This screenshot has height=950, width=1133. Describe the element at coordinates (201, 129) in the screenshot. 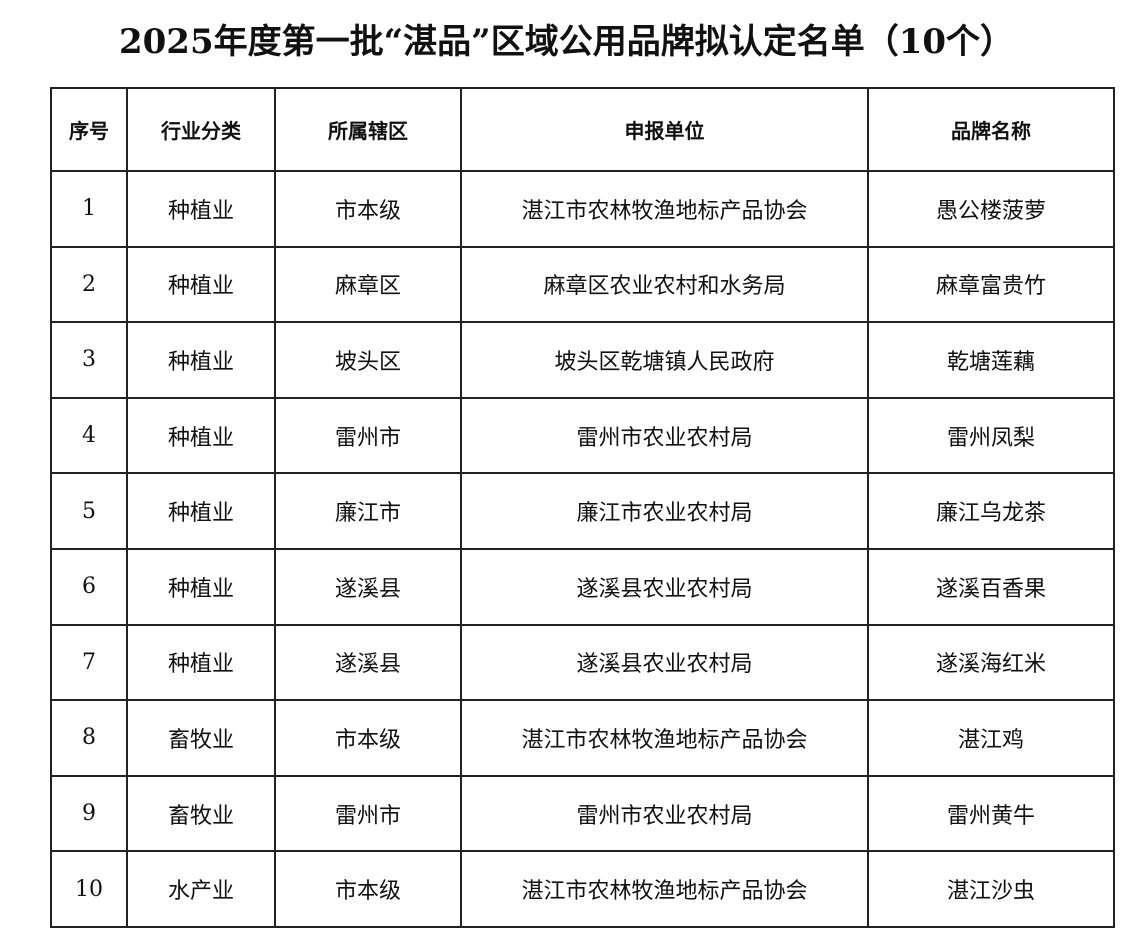

I see `header-industry: 行业分类` at that location.